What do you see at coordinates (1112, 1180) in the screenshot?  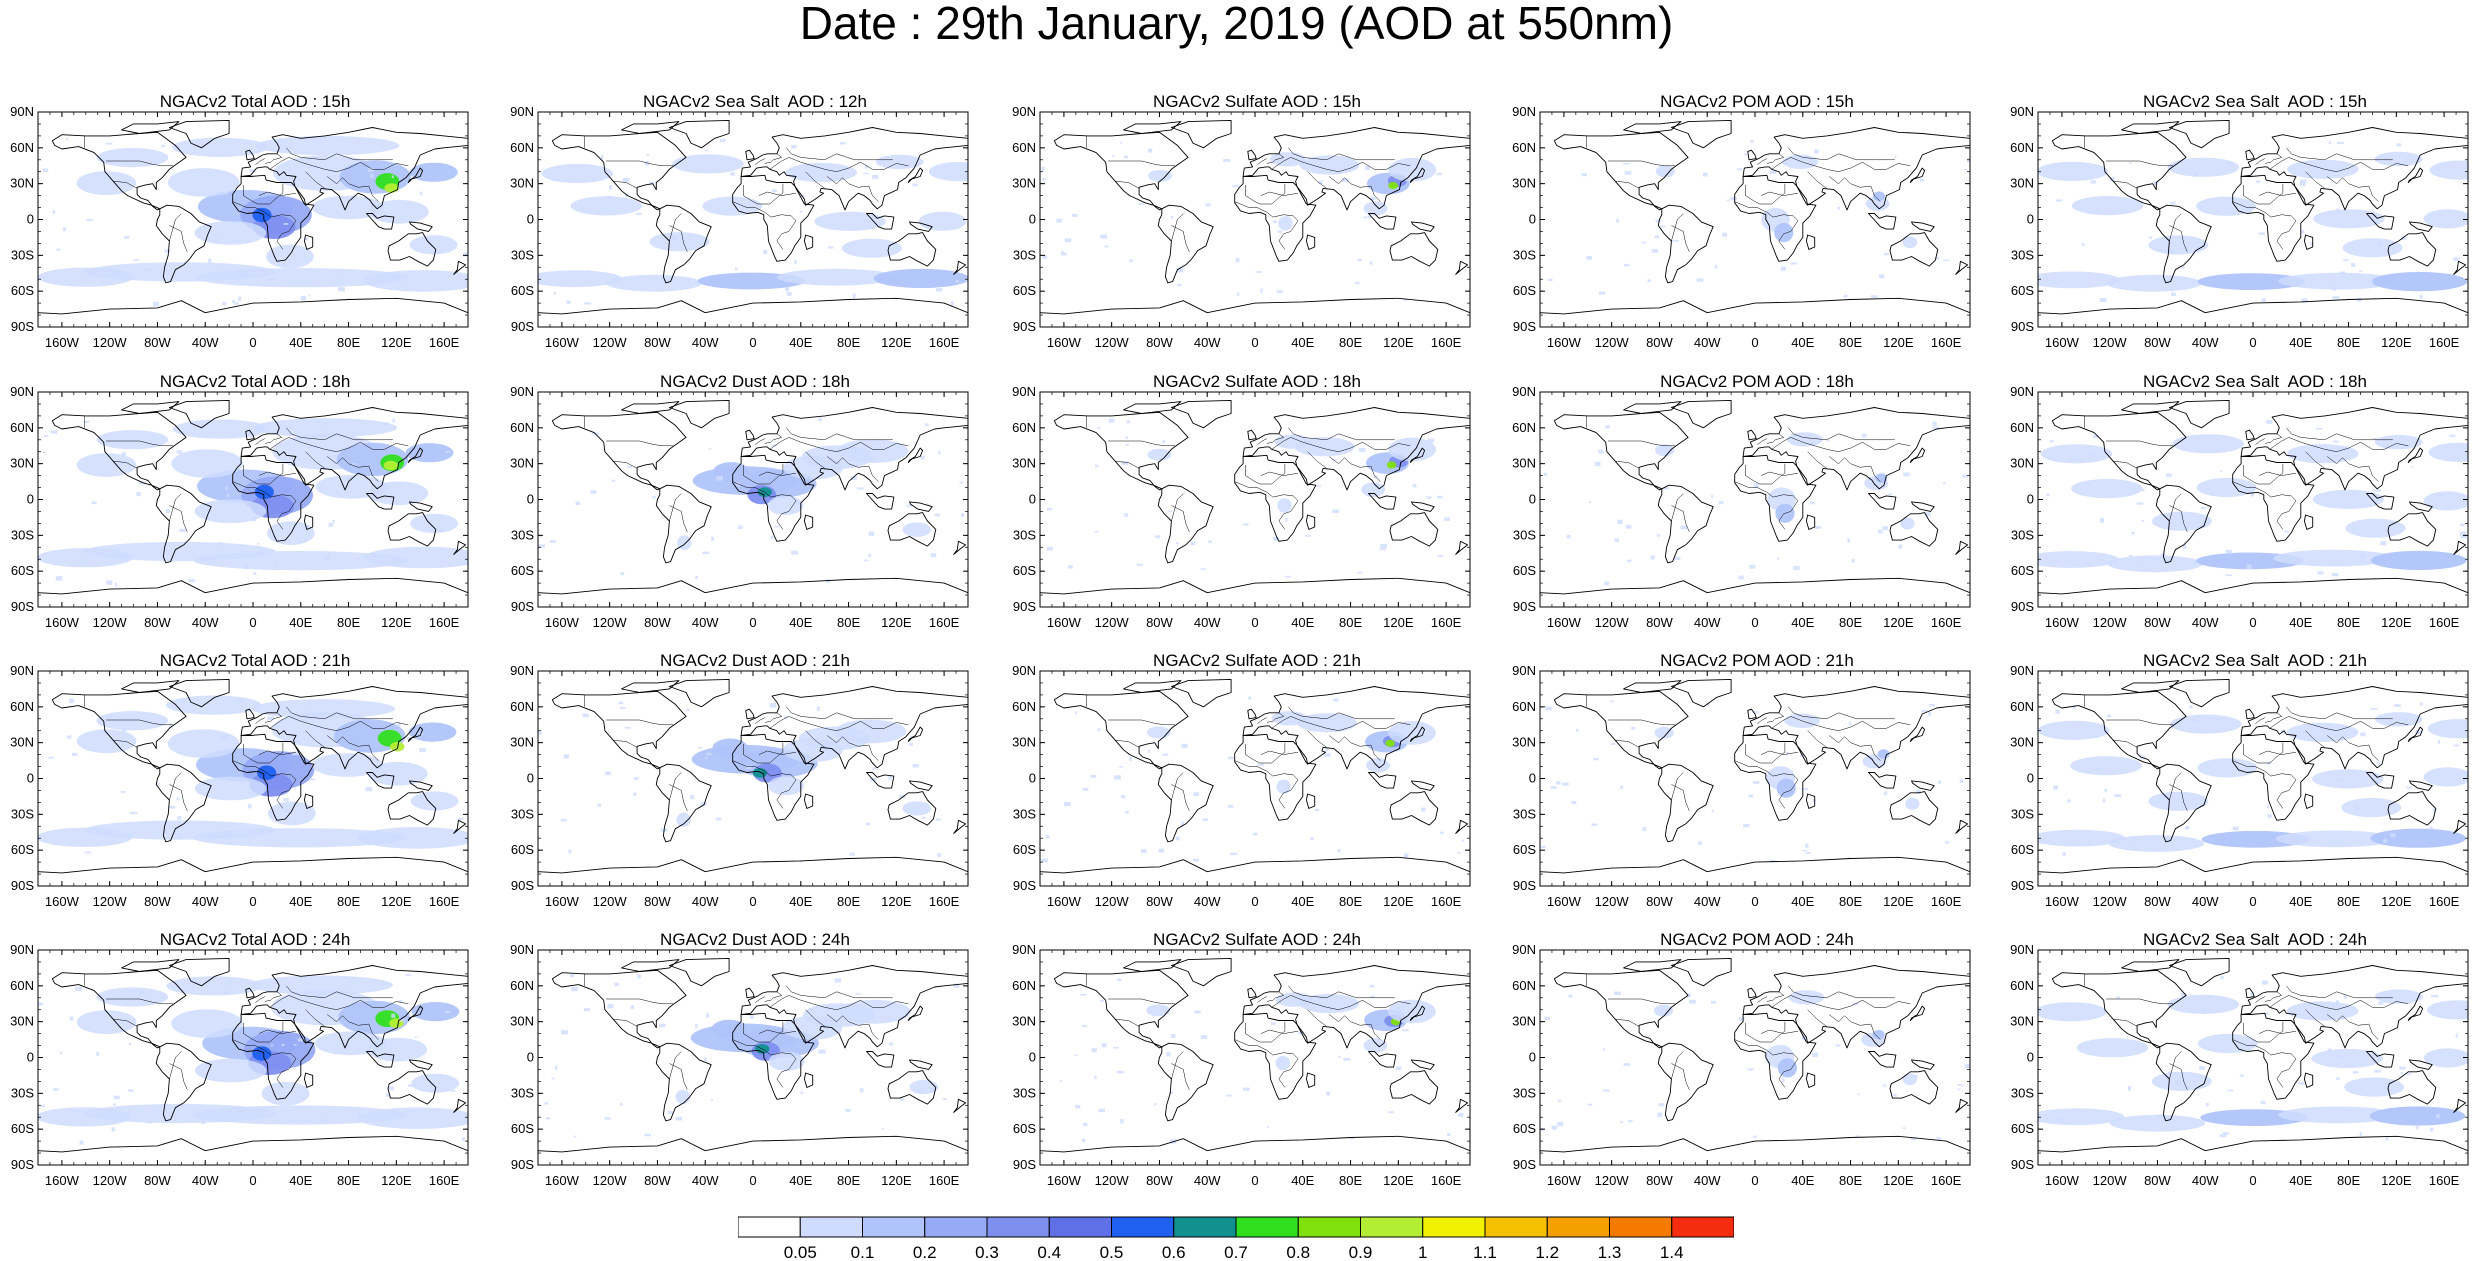 I see `lon-tick-label: 120W` at bounding box center [1112, 1180].